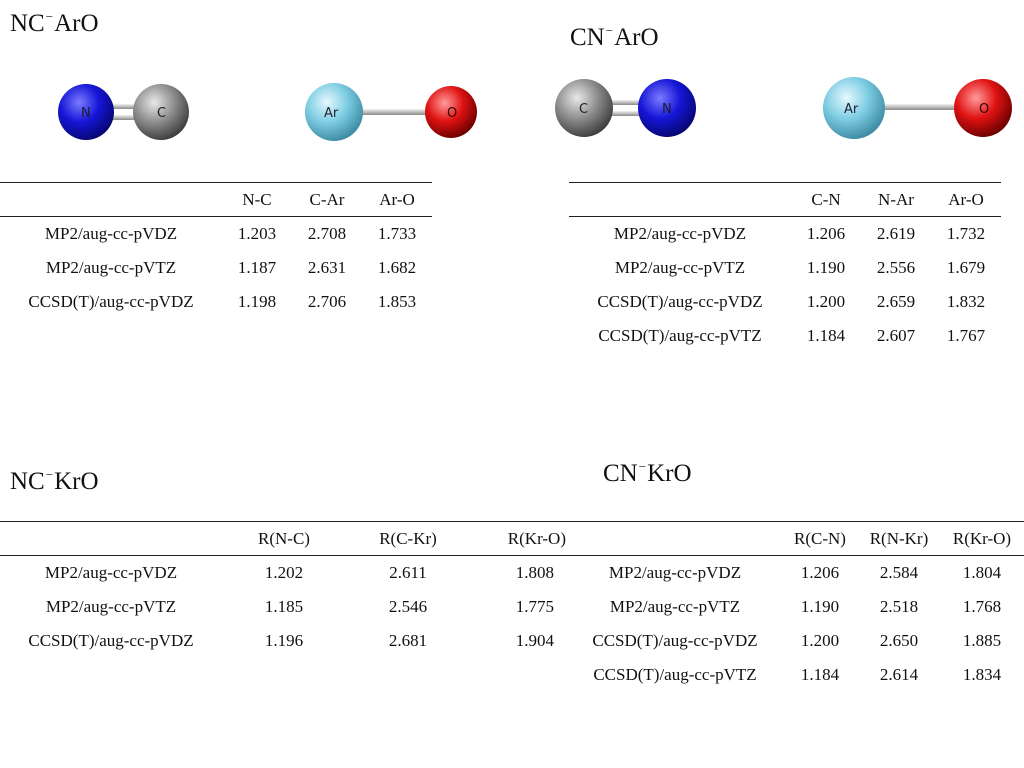 The image size is (1024, 768). Describe the element at coordinates (216, 268) in the screenshot. I see `table-row: MP2/aug-cc-pVTZ 1.187 2.631 1.682` at that location.